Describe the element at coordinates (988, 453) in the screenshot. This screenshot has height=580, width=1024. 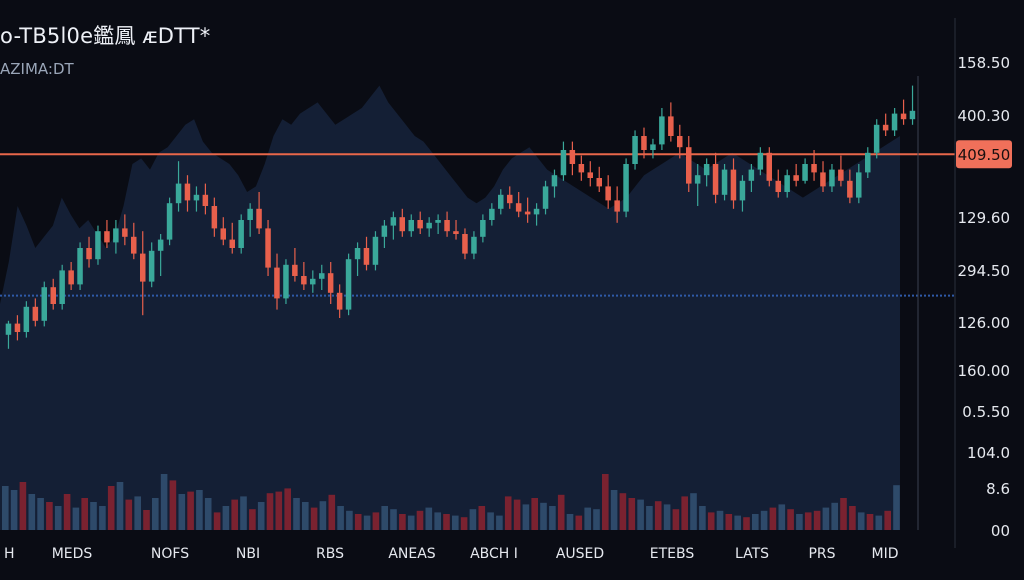
I see `y-tick-label: 104.0` at that location.